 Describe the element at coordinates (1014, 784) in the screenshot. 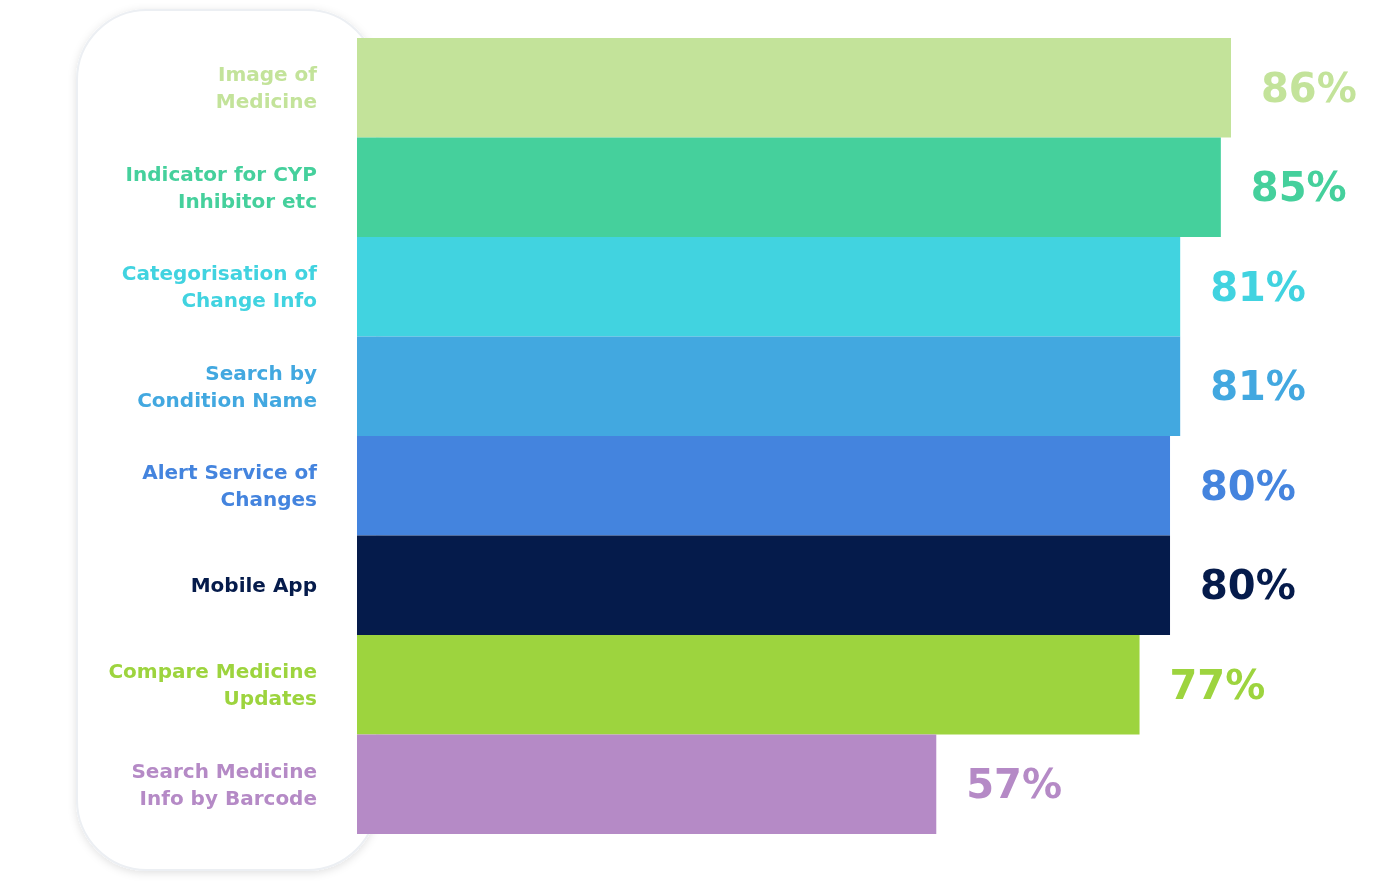

I see `data-label: 57%` at that location.